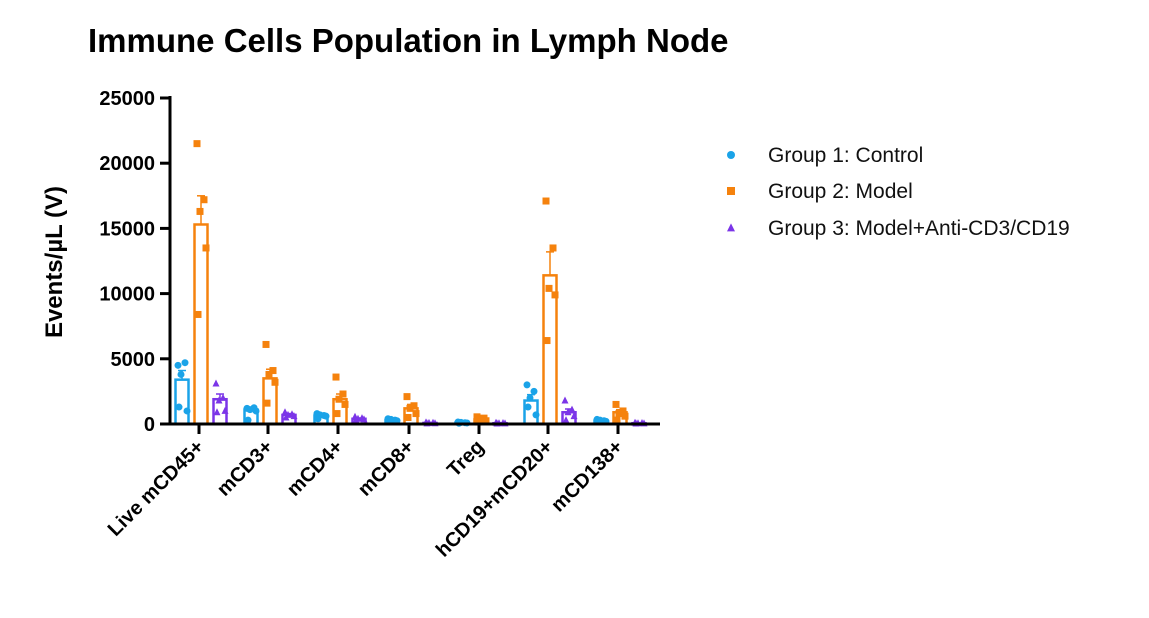  What do you see at coordinates (245, 468) in the screenshot?
I see `x-tick-label: mCD3+` at bounding box center [245, 468].